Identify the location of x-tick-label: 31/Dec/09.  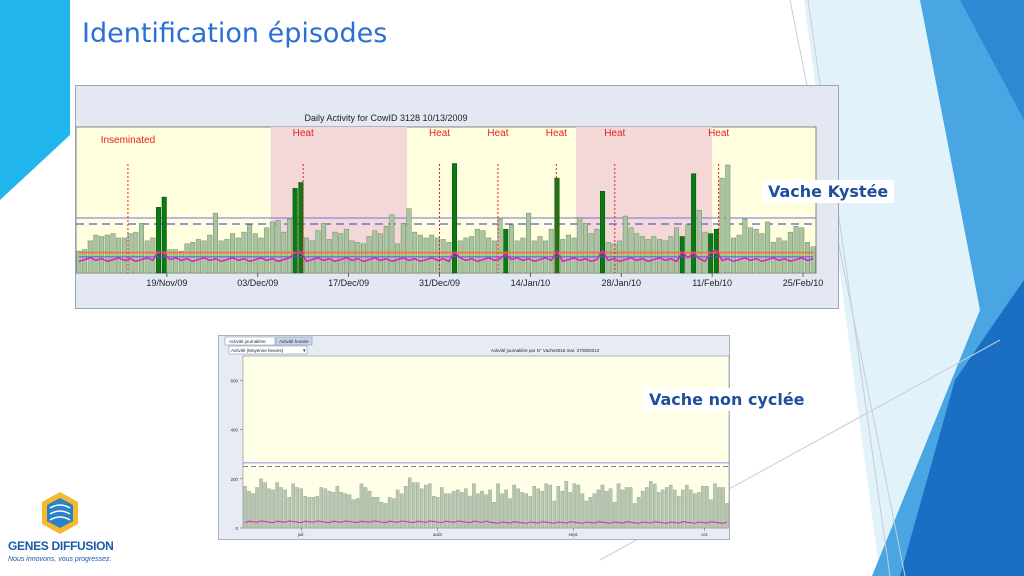
(439, 283).